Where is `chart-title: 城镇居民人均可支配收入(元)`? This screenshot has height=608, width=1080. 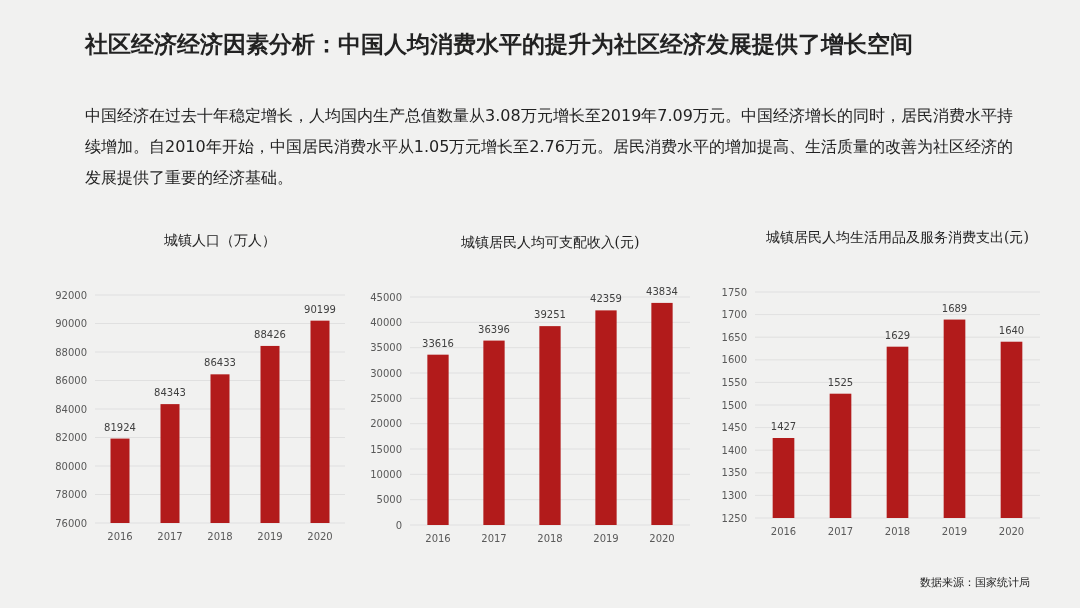 chart-title: 城镇居民人均可支配收入(元) is located at coordinates (549, 242).